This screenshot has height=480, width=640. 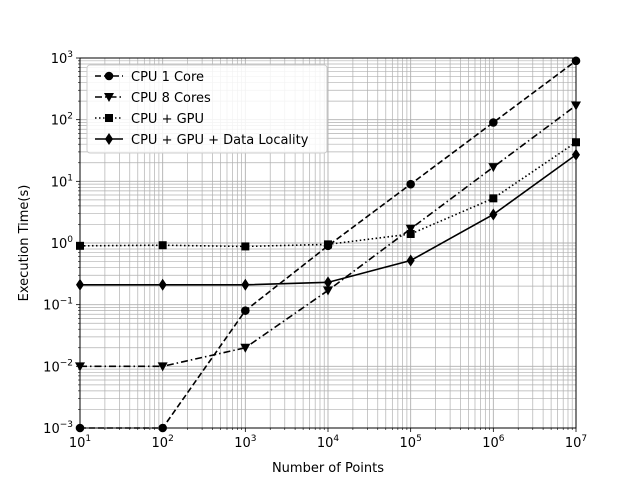 What do you see at coordinates (24, 243) in the screenshot?
I see `y-axis-label: Execution Time(s)` at bounding box center [24, 243].